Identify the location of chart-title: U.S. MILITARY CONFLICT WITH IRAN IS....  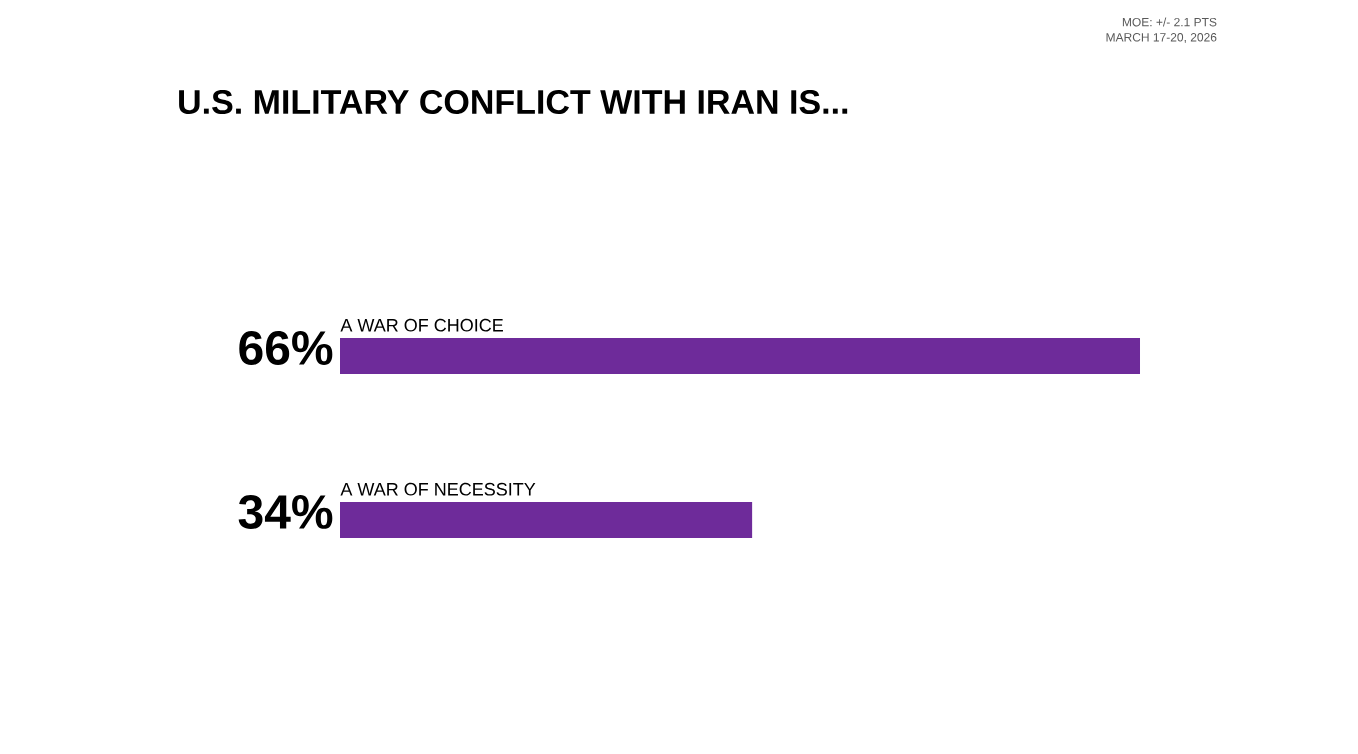
(513, 102).